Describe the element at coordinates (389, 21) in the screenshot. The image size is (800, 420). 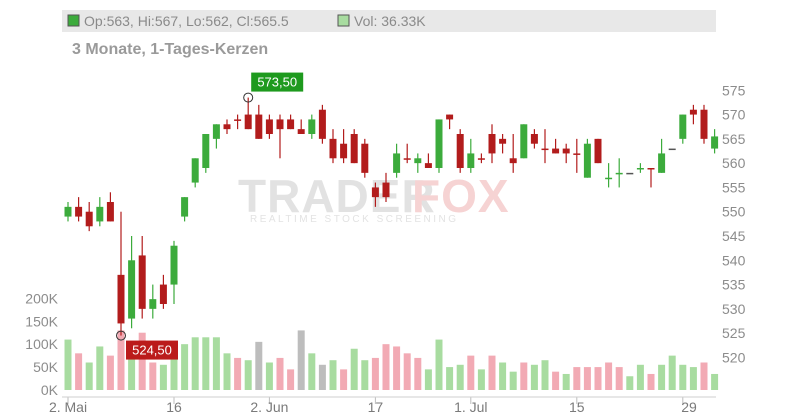
I see `legend-bar` at that location.